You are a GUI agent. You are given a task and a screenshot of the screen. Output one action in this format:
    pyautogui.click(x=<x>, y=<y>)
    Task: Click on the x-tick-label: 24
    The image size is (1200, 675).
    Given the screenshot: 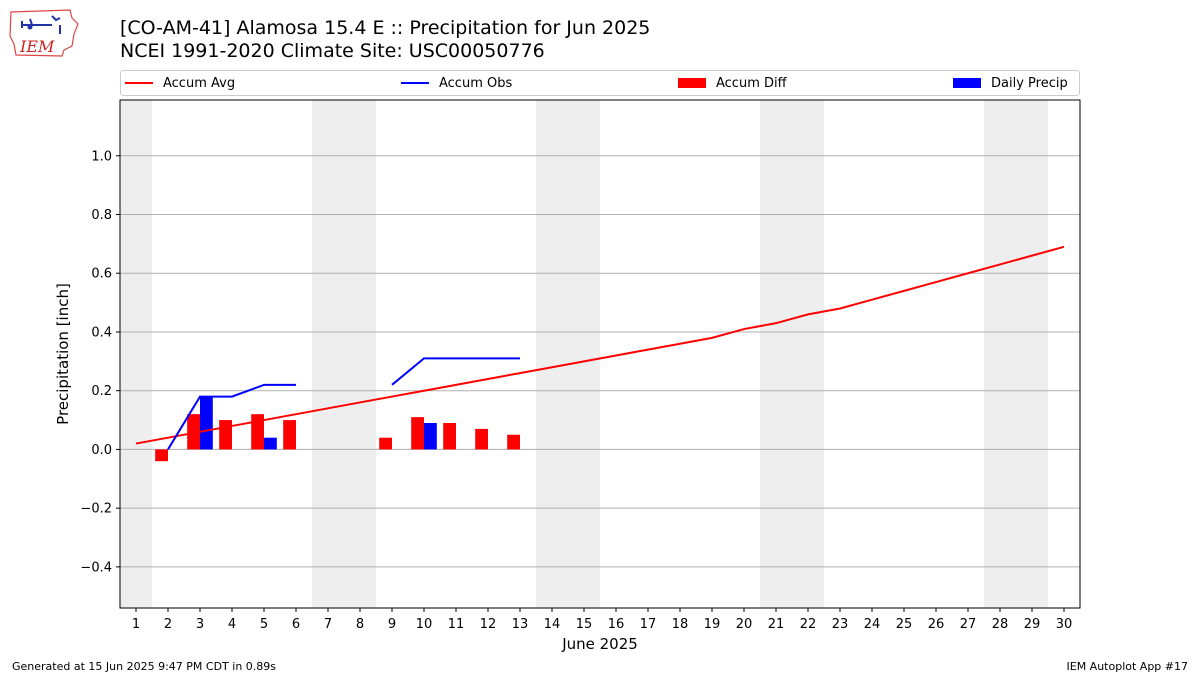 What is the action you would take?
    pyautogui.click(x=872, y=624)
    